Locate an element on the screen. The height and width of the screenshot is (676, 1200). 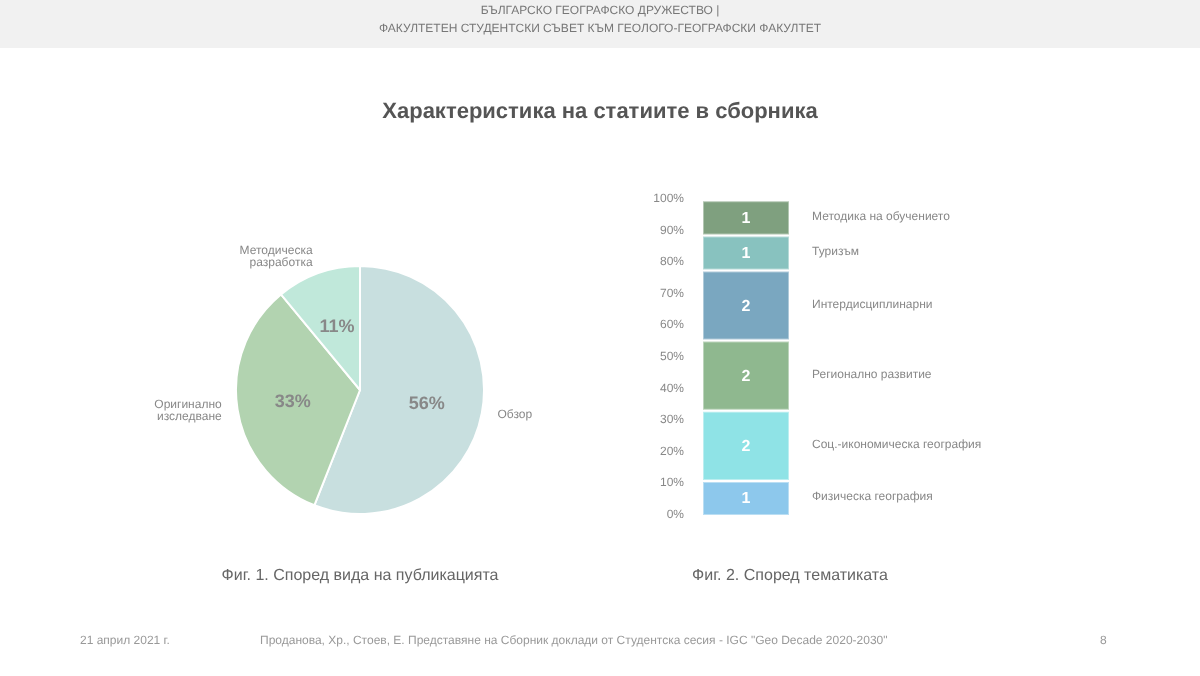
data-label: 56% is located at coordinates (426, 402).